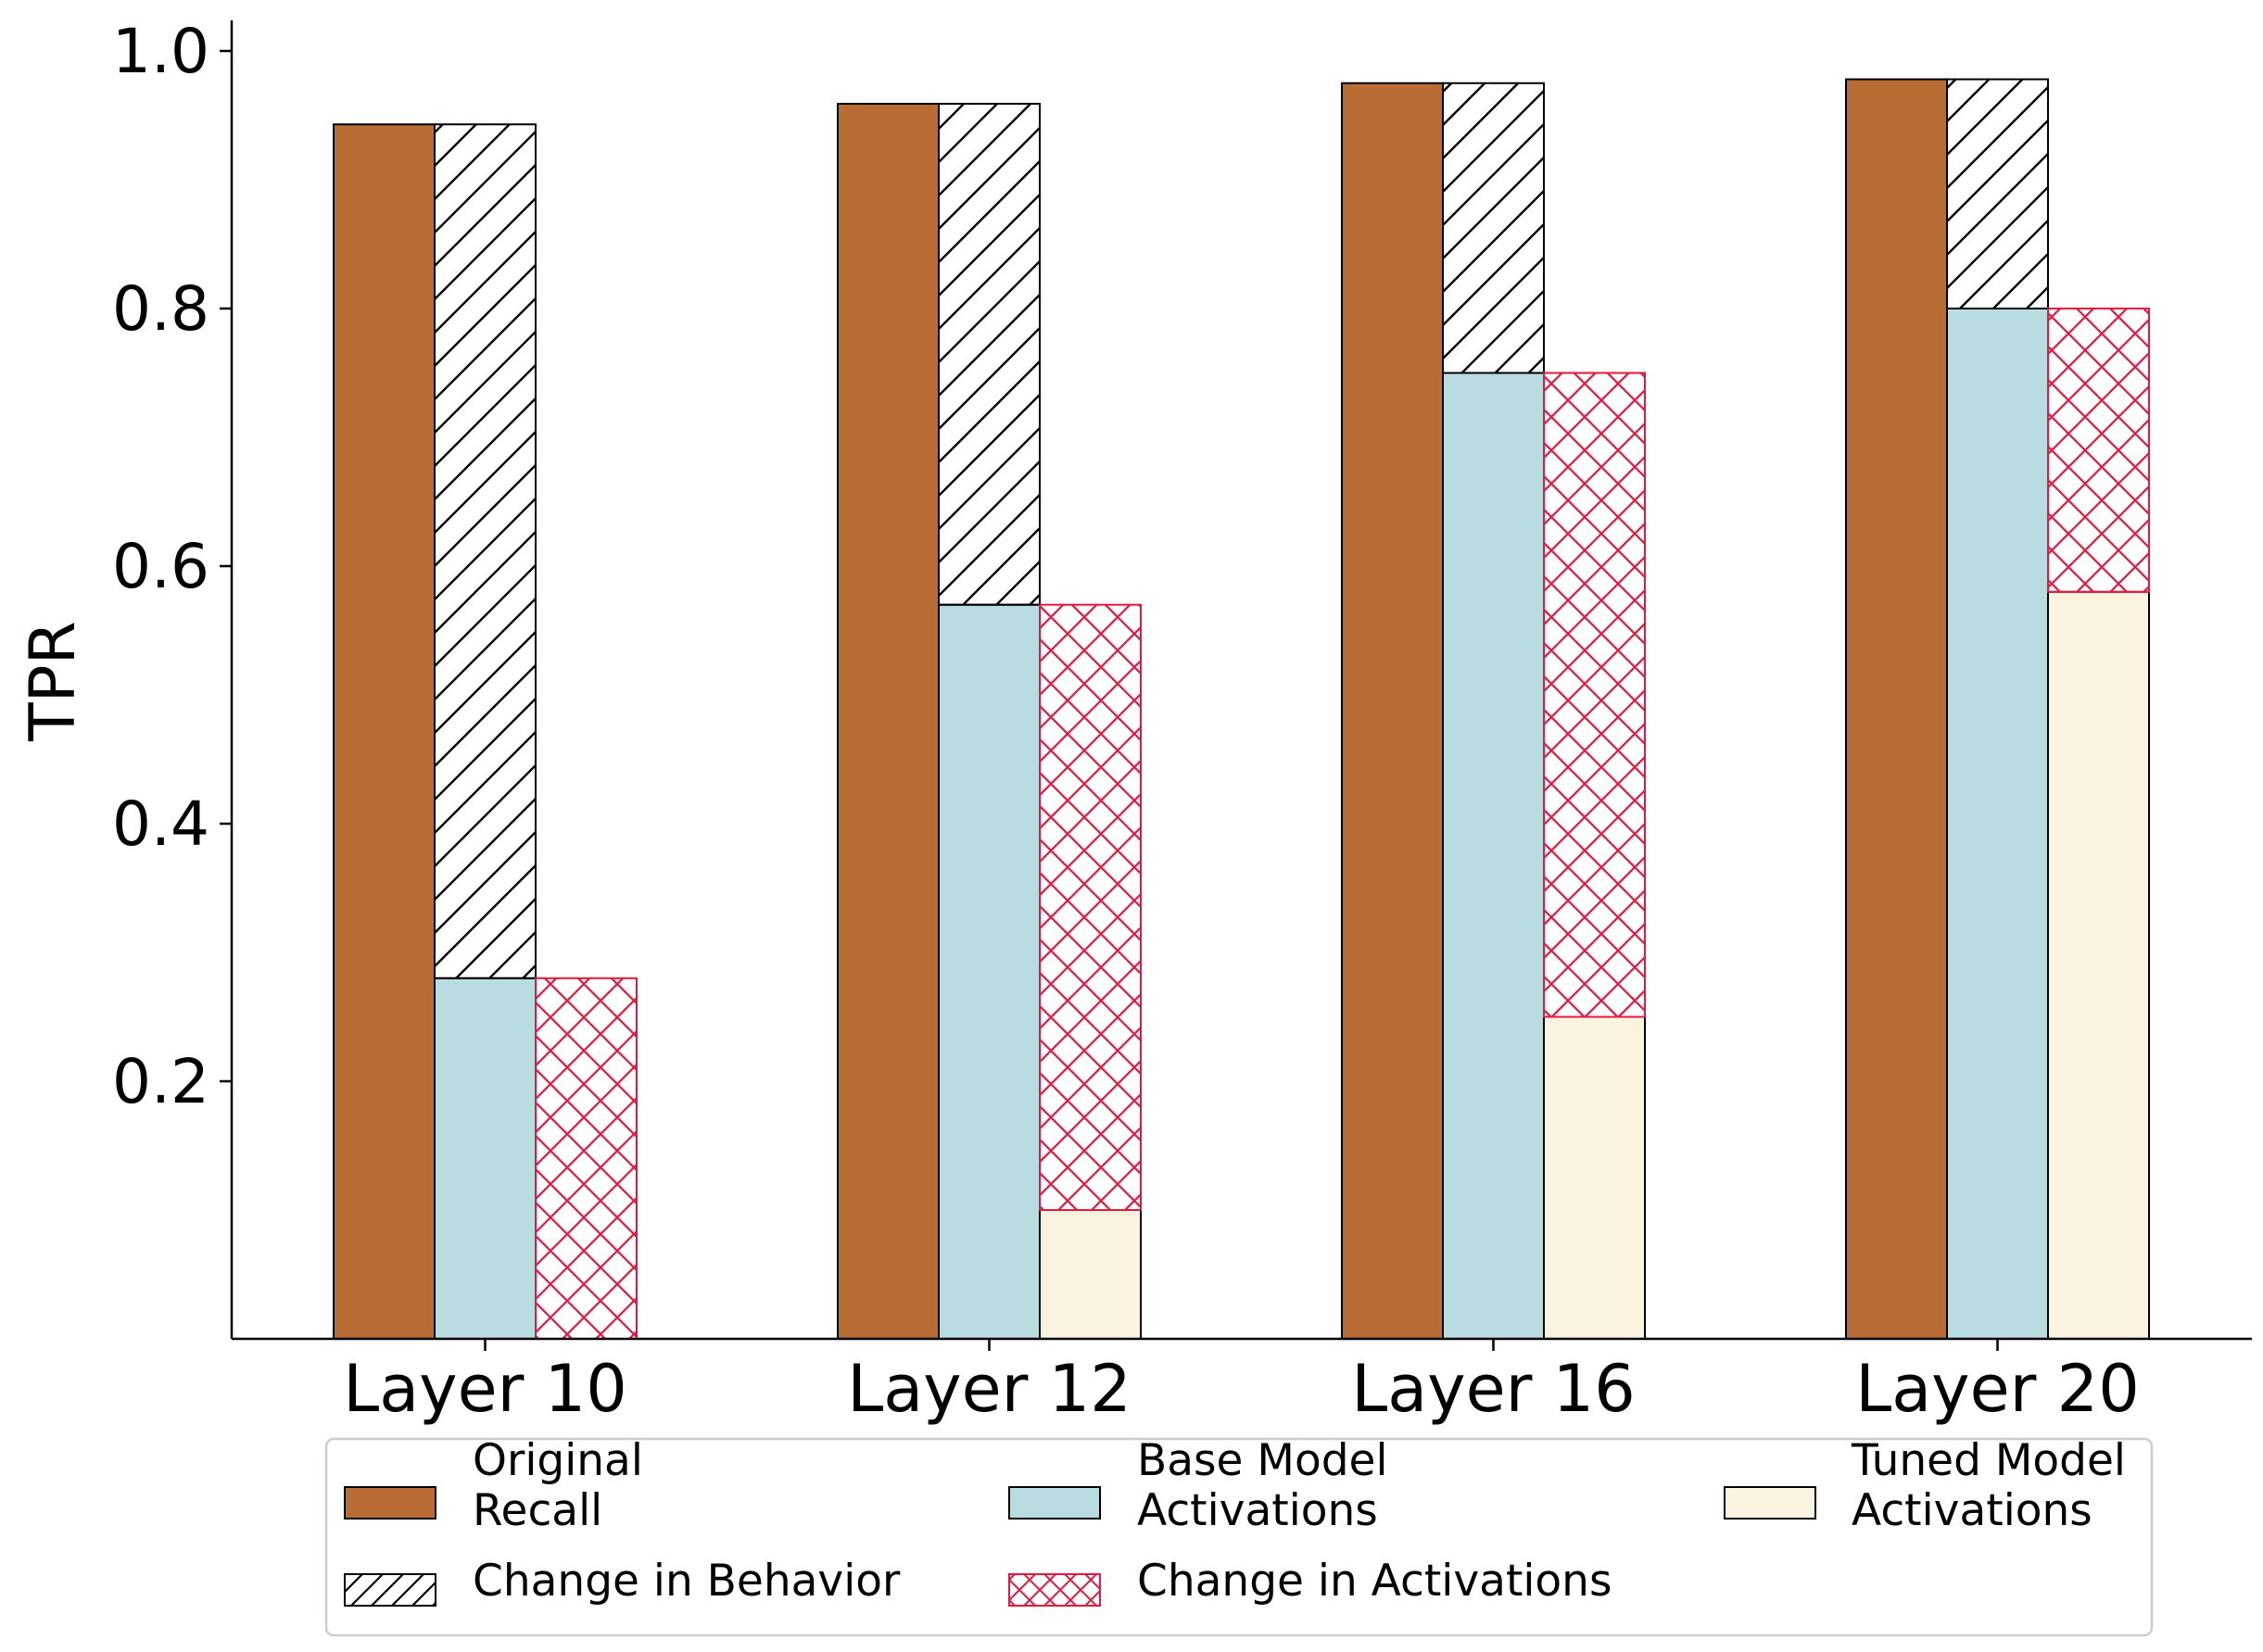  What do you see at coordinates (53, 681) in the screenshot?
I see `y-axis-label: TPR` at bounding box center [53, 681].